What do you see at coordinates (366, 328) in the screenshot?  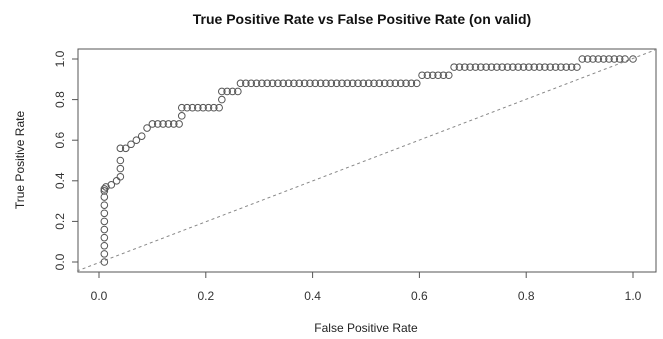 I see `x-axis-label: False Positive Rate` at bounding box center [366, 328].